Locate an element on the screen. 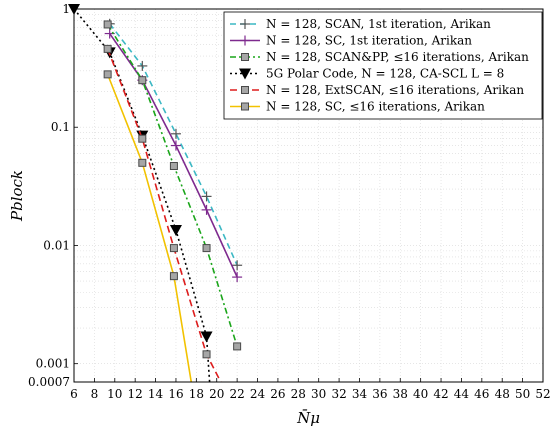 The width and height of the screenshot is (550, 434). x-tick-label: 30 is located at coordinates (318, 394).